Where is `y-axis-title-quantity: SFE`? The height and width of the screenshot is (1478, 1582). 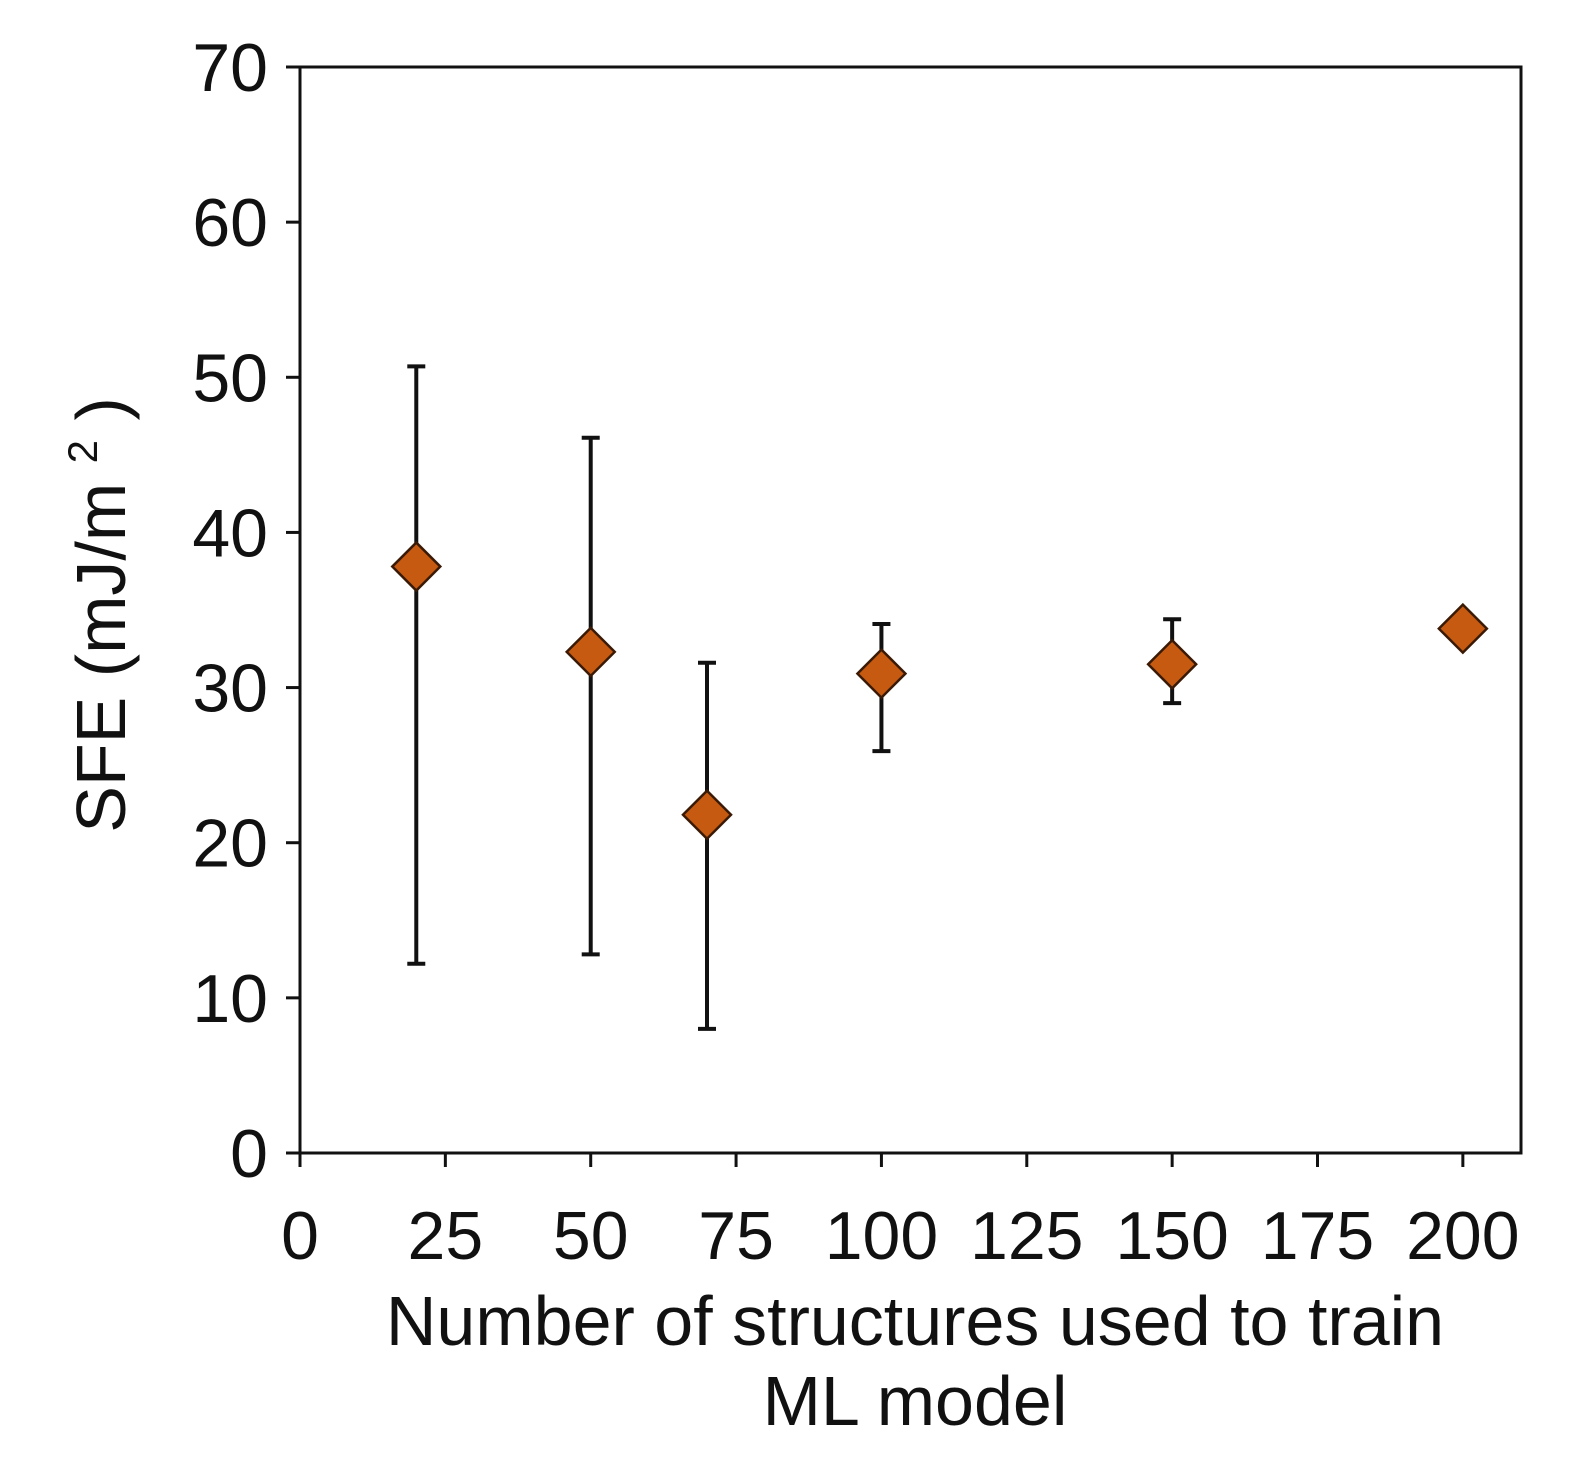
y-axis-title-quantity: SFE is located at coordinates (101, 765).